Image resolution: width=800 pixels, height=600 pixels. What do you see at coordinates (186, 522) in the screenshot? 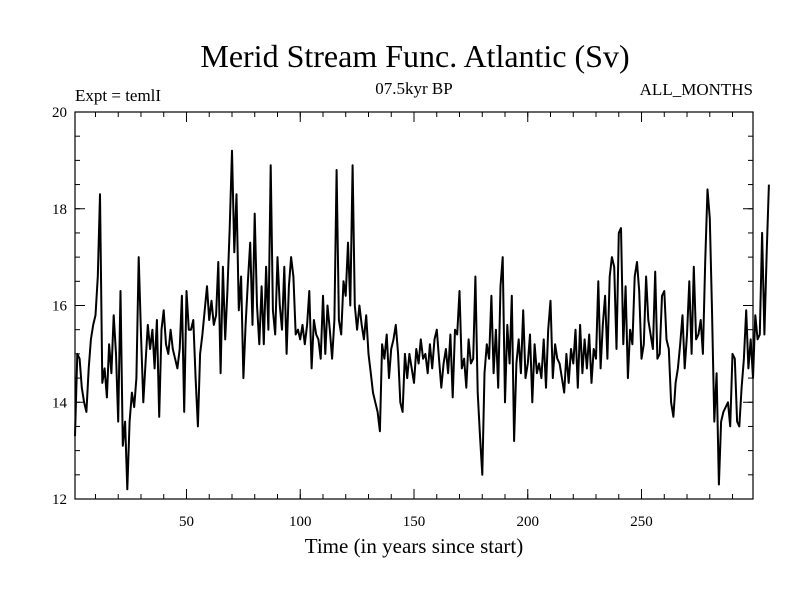
I see `x-tick-label: 50` at bounding box center [186, 522].